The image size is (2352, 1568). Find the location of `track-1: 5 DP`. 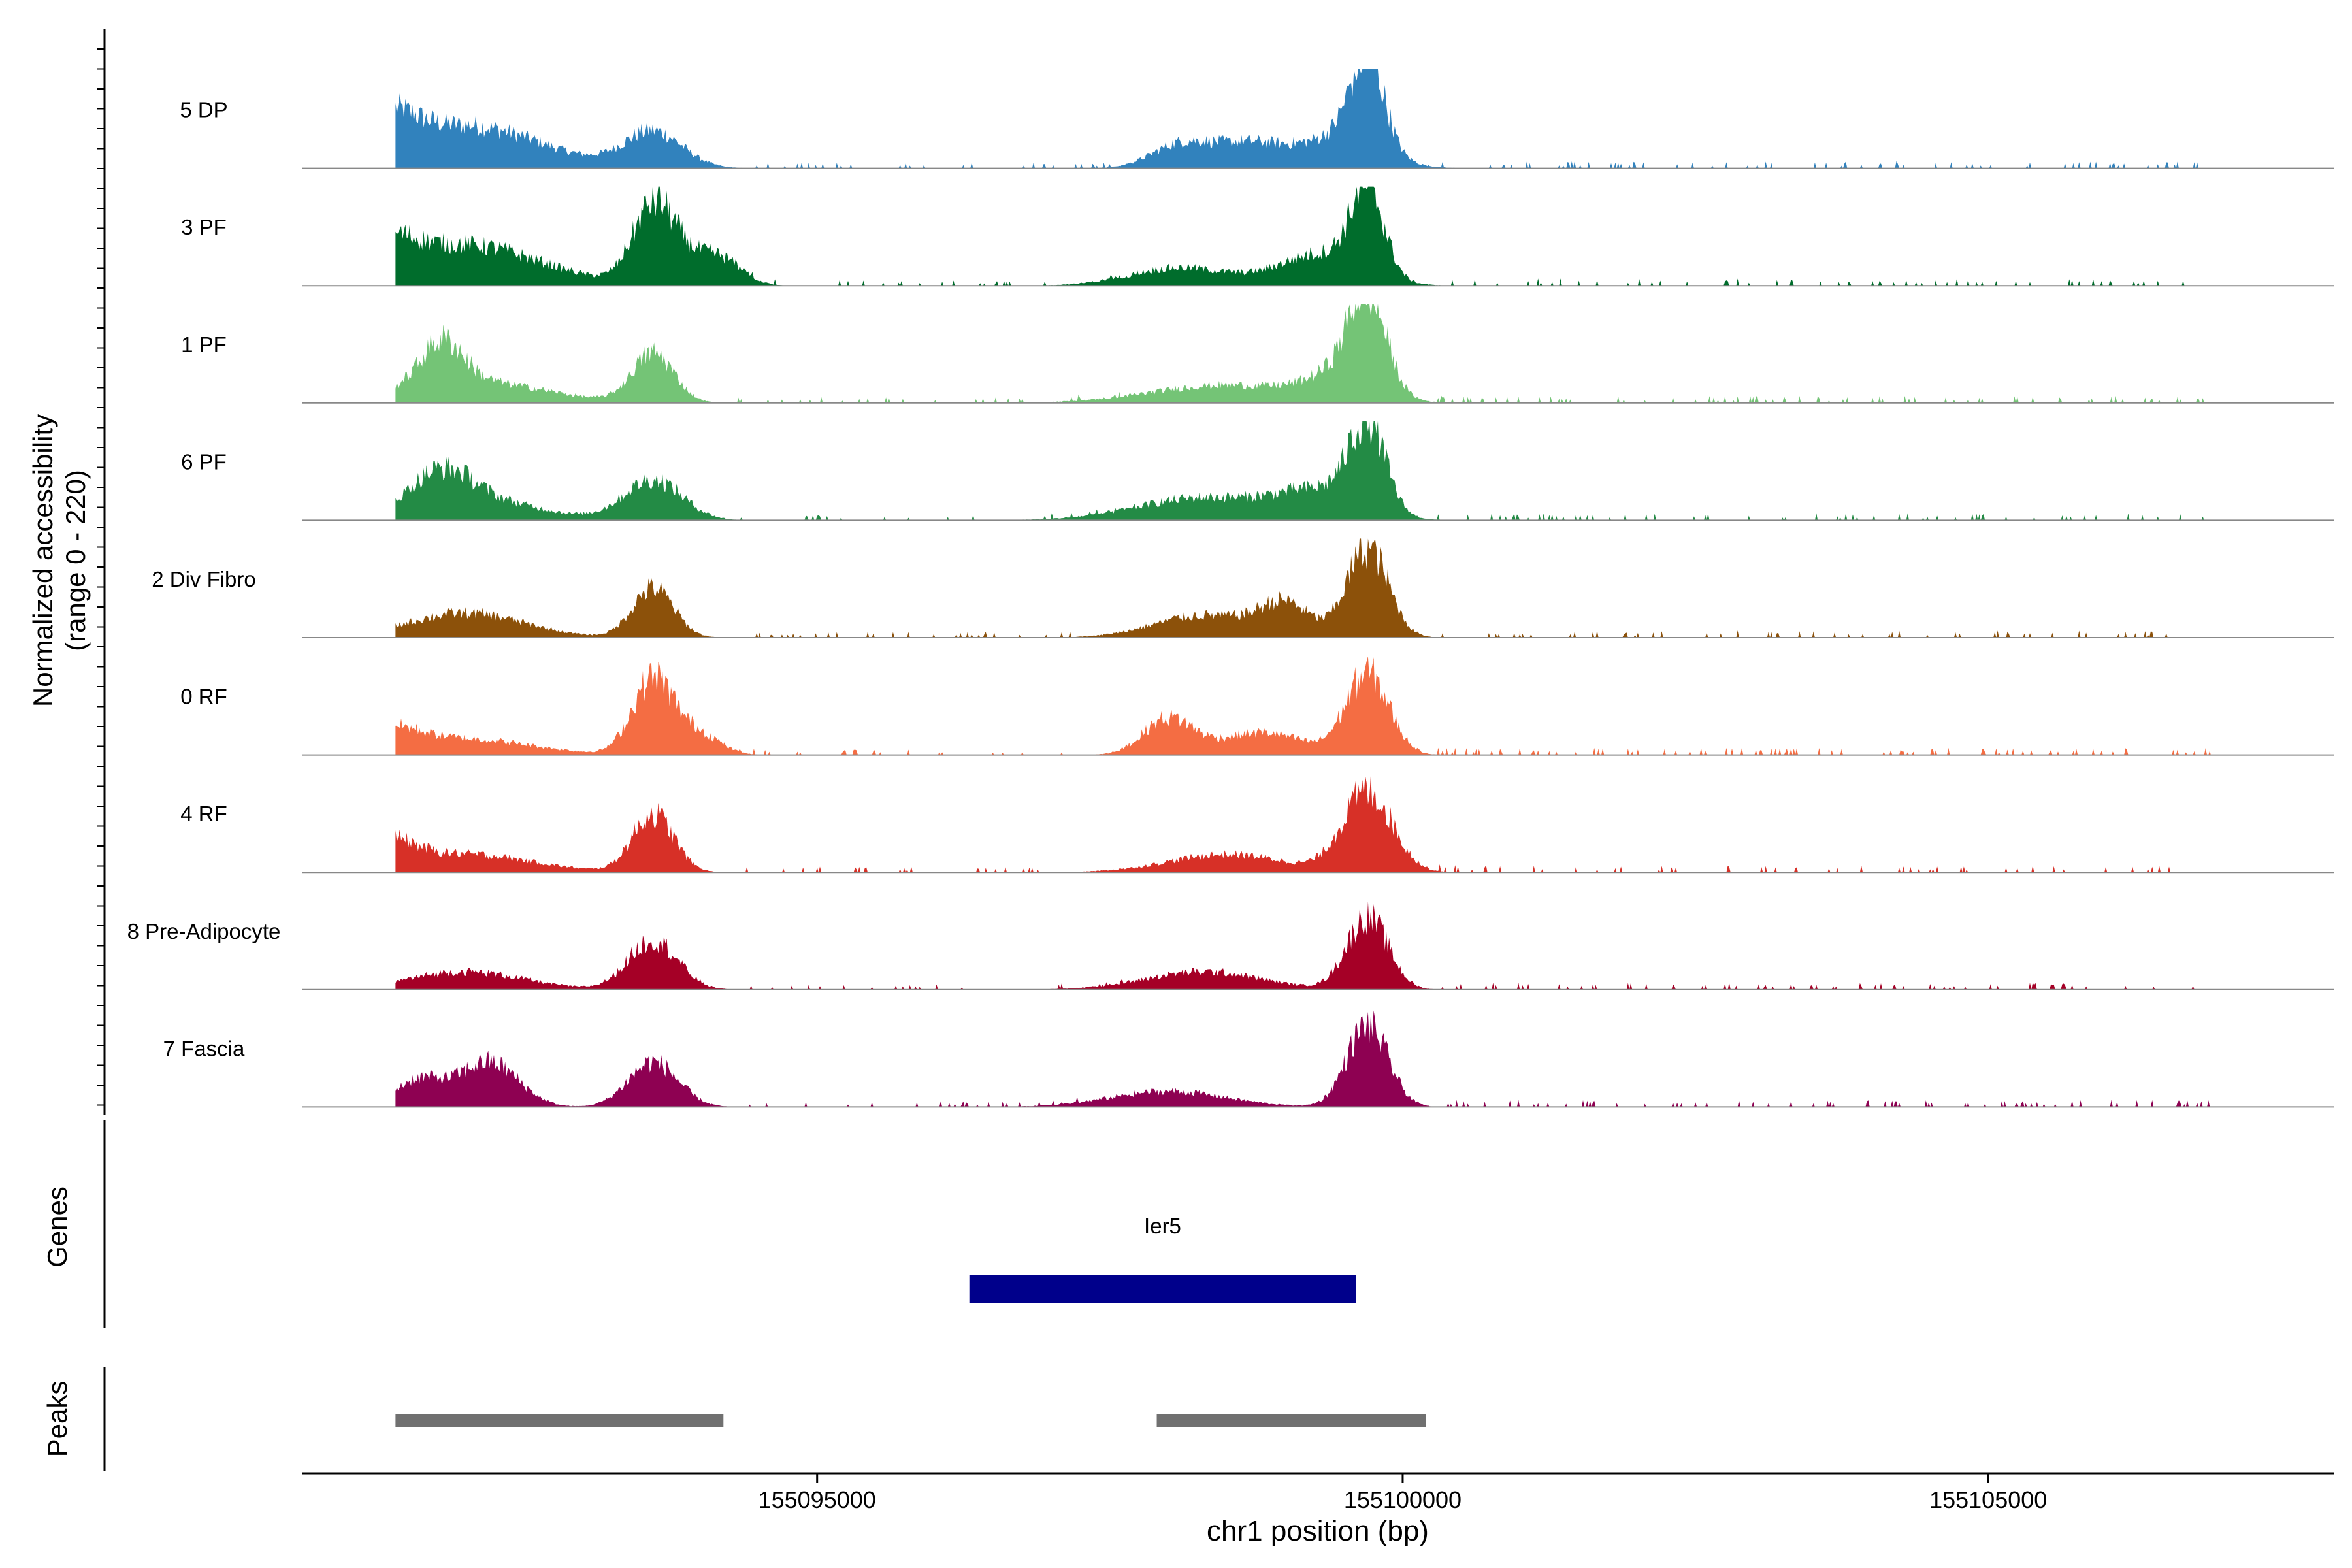

track-1: 5 DP is located at coordinates (1257, 119).